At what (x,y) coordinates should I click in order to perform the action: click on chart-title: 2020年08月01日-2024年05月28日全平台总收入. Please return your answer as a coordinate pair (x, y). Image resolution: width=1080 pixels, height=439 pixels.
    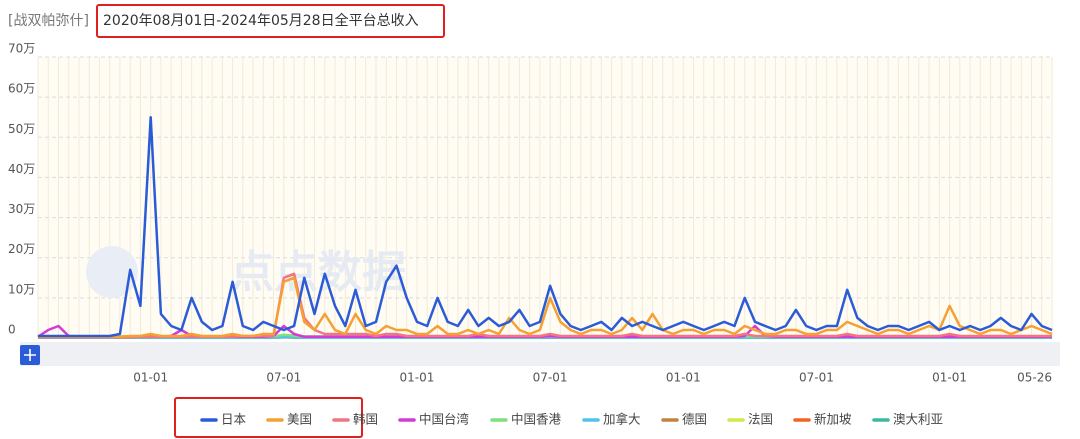
    Looking at the image, I should click on (261, 20).